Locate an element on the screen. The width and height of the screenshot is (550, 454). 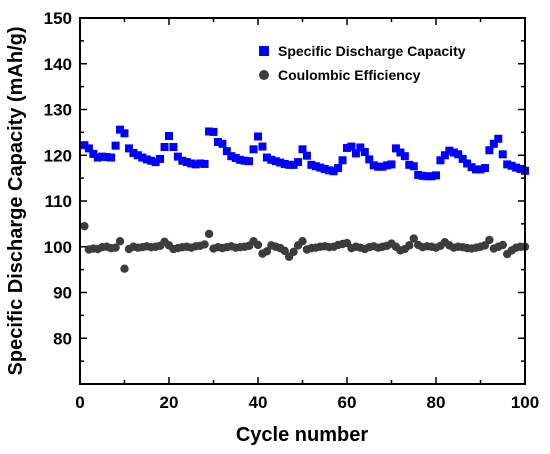
y-tick-label: 110 is located at coordinates (58, 201).